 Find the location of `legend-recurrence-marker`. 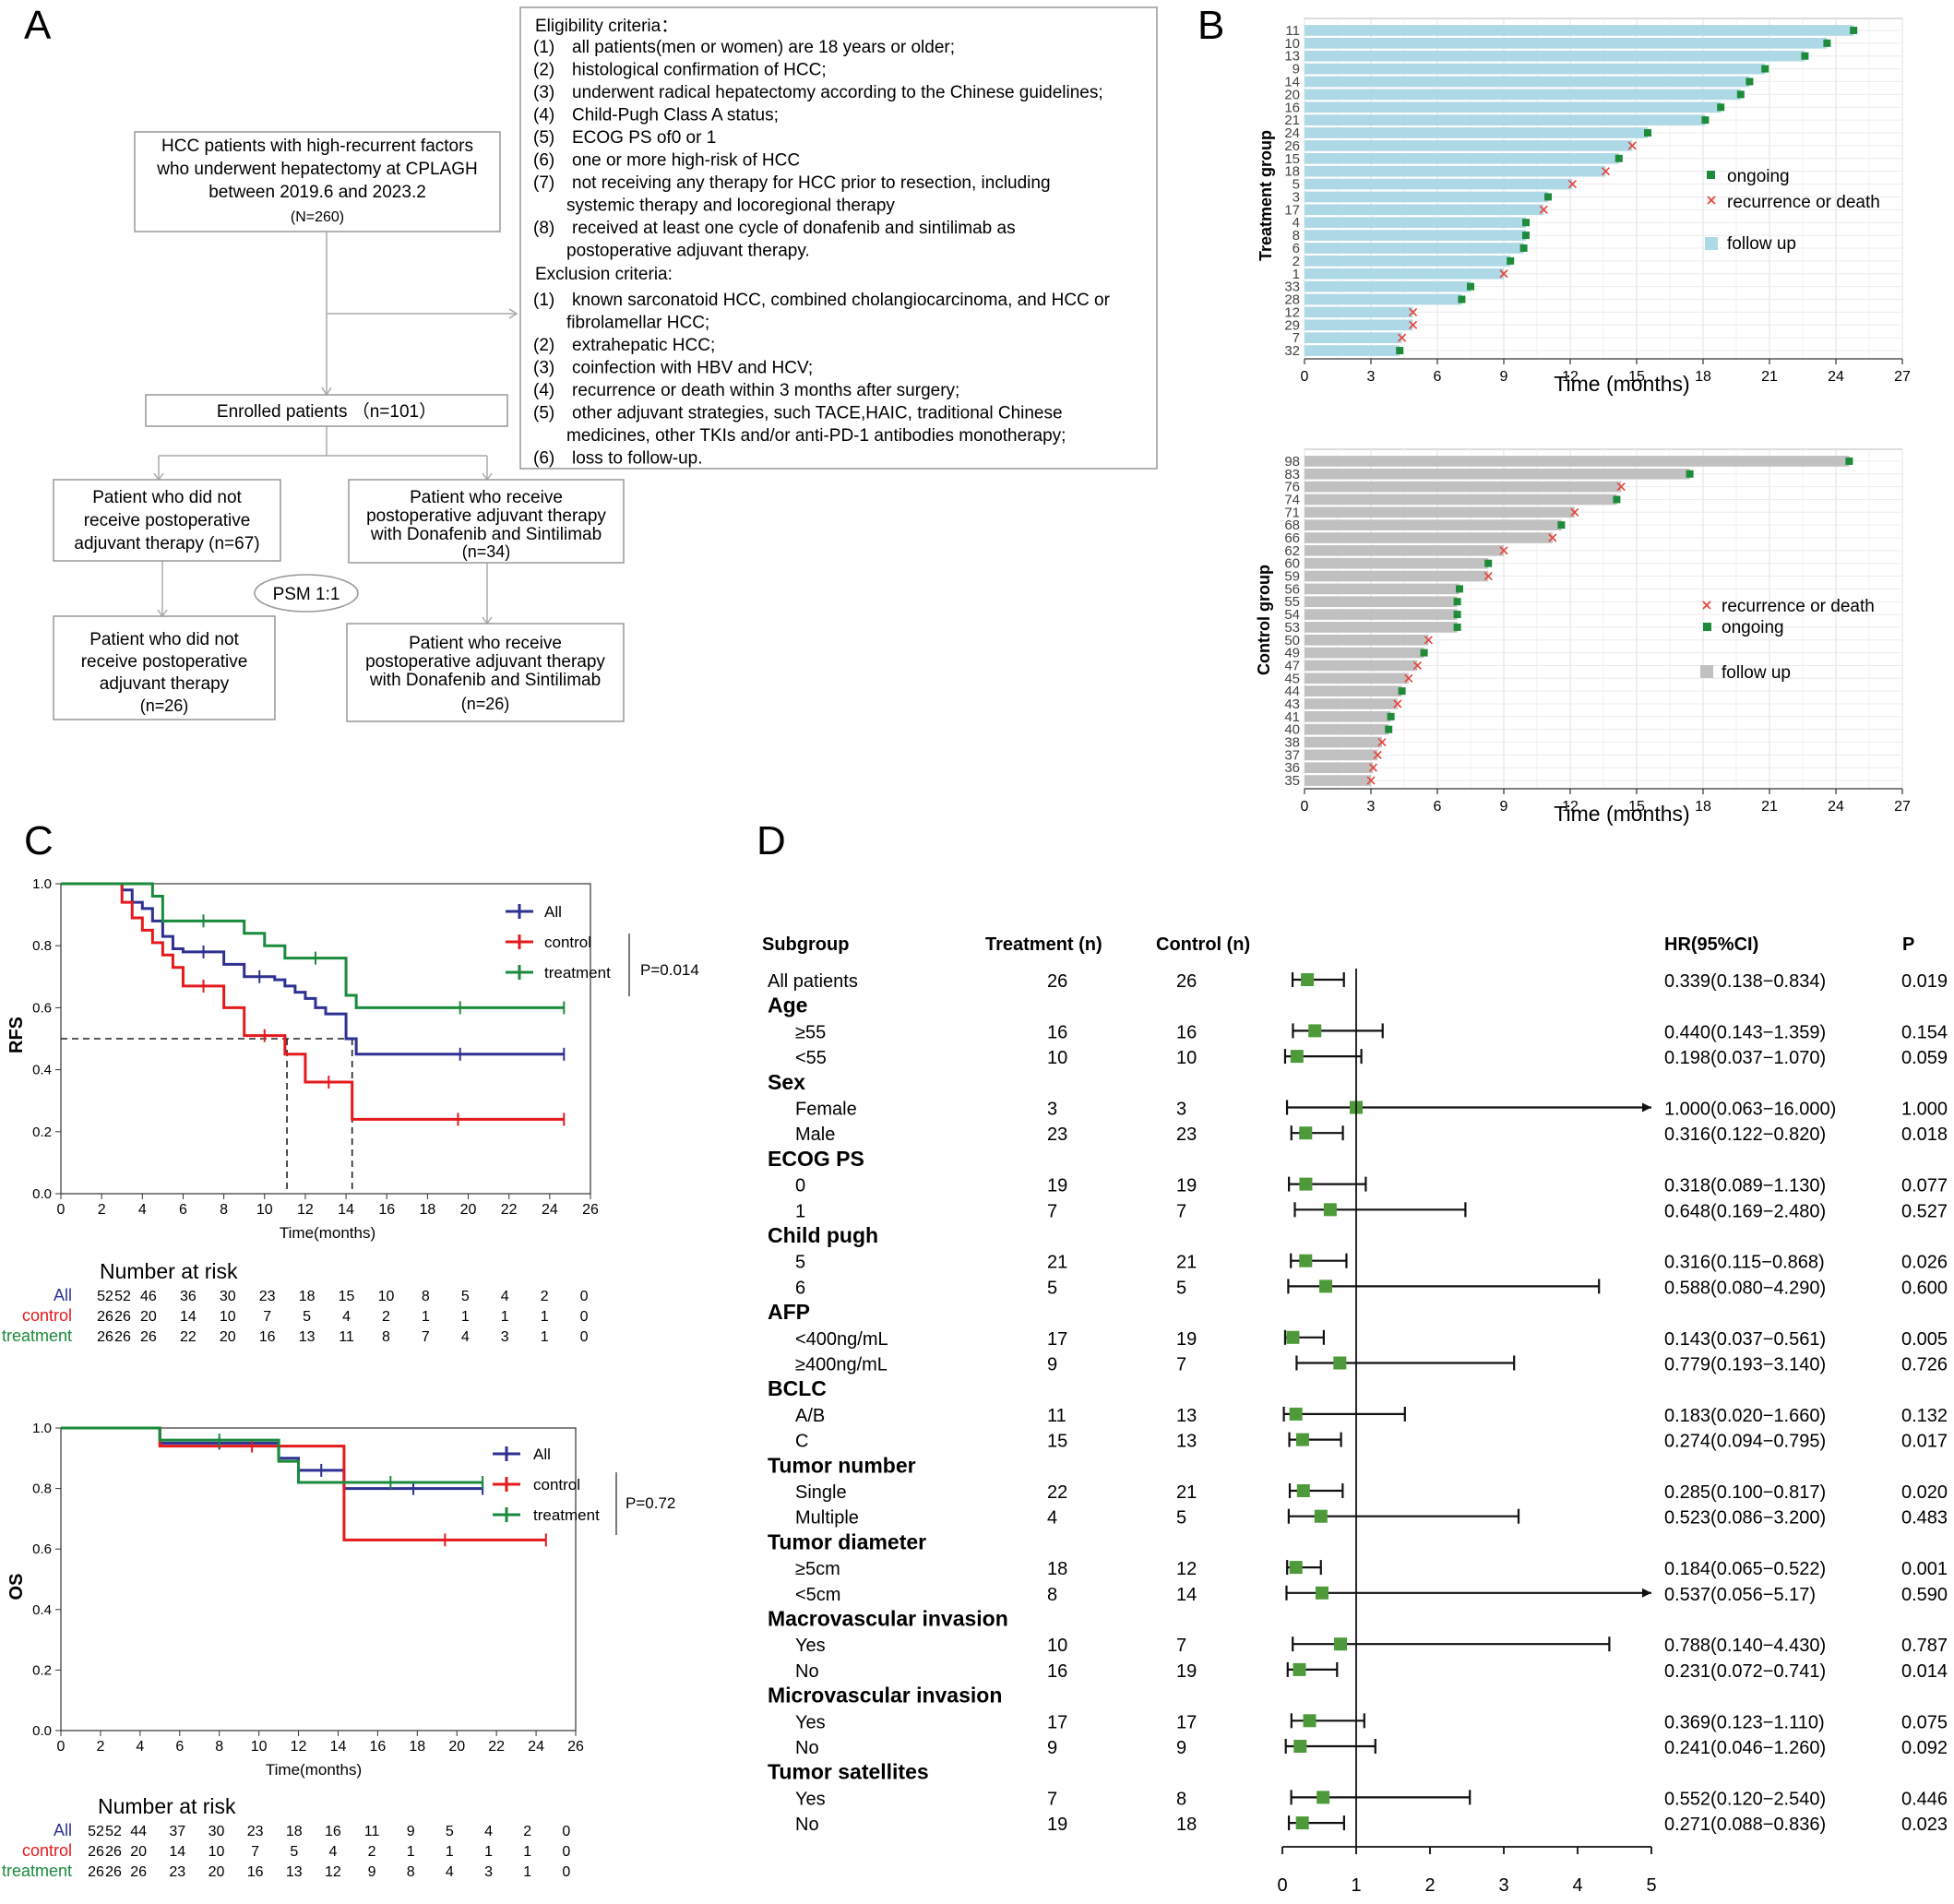

legend-recurrence-marker is located at coordinates (1706, 605).